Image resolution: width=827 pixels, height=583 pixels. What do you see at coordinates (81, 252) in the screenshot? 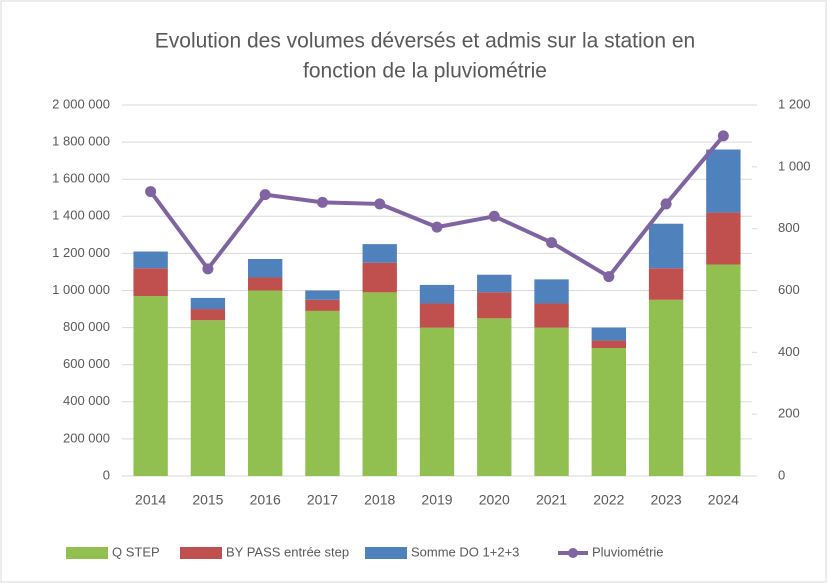
I see `y-tick-label: 1 200 000` at bounding box center [81, 252].